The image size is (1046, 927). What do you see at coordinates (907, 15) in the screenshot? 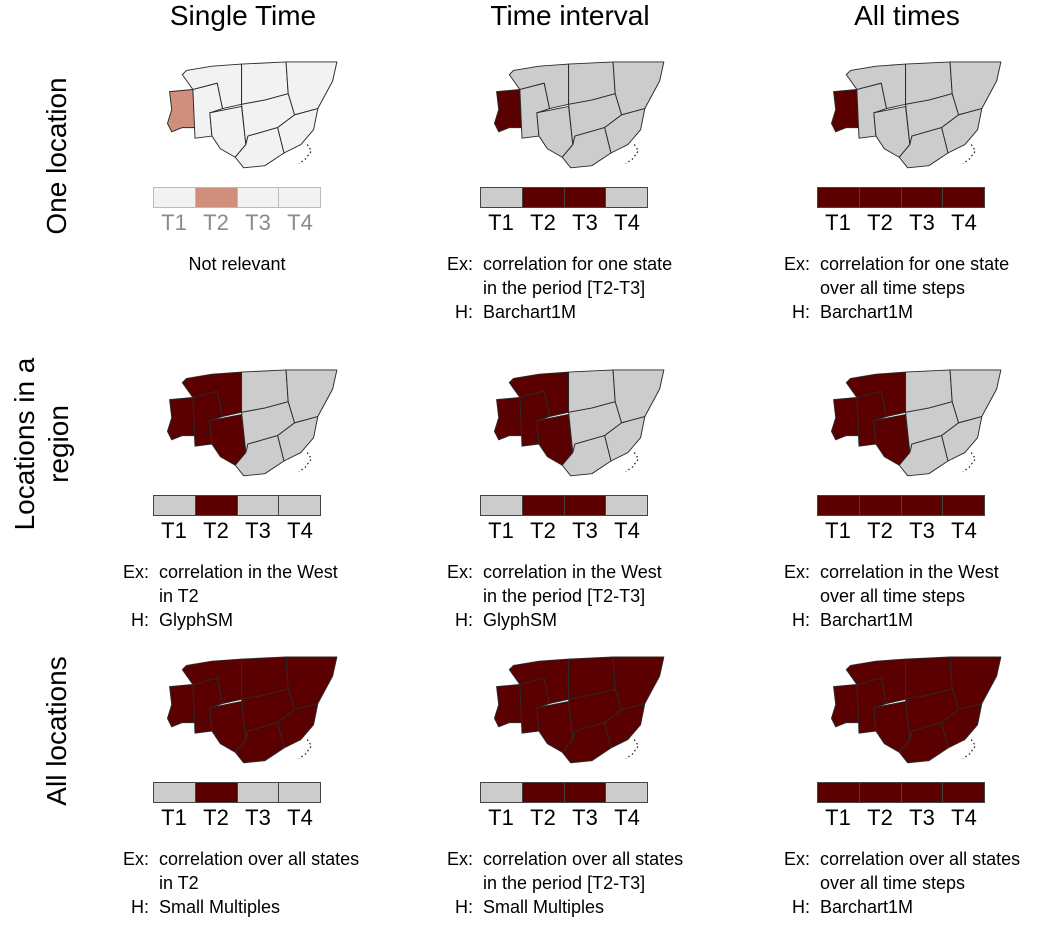
I see `column-header-all-times: All times` at bounding box center [907, 15].